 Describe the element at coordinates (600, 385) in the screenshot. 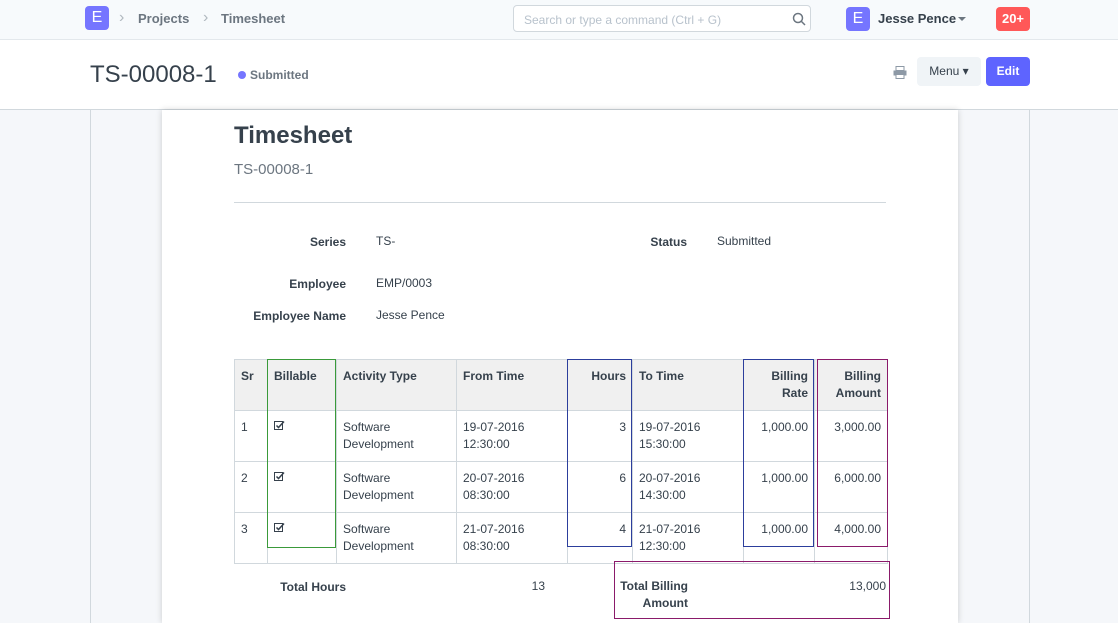

I see `column-header: Hours` at that location.